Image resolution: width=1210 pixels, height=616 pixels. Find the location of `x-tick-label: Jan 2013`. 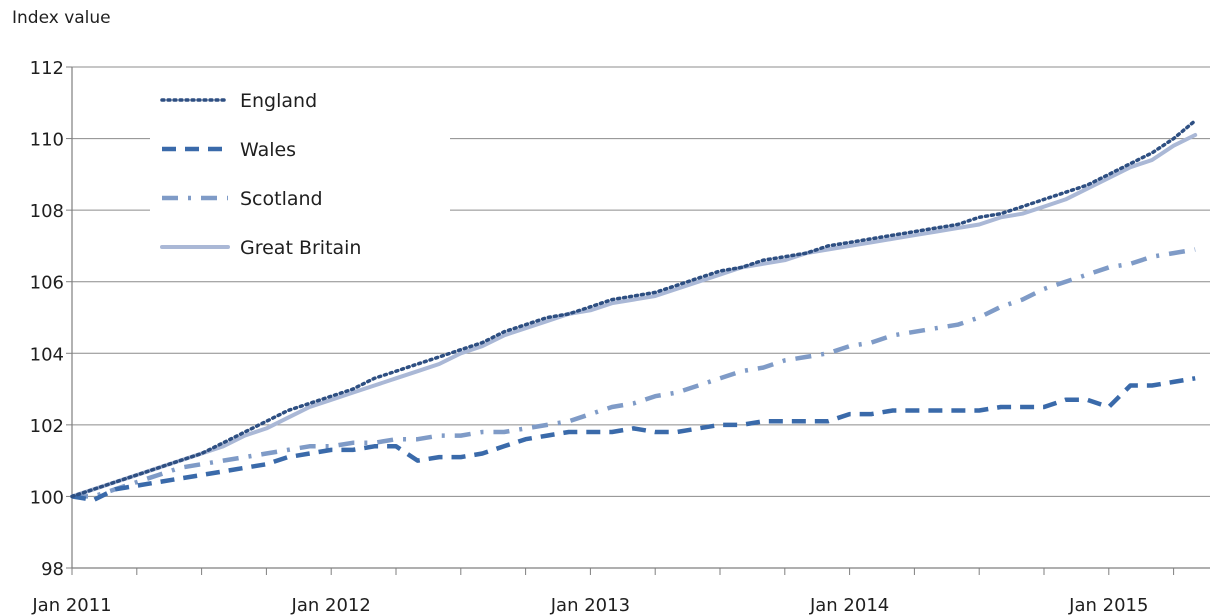

x-tick-label: Jan 2013 is located at coordinates (590, 605).